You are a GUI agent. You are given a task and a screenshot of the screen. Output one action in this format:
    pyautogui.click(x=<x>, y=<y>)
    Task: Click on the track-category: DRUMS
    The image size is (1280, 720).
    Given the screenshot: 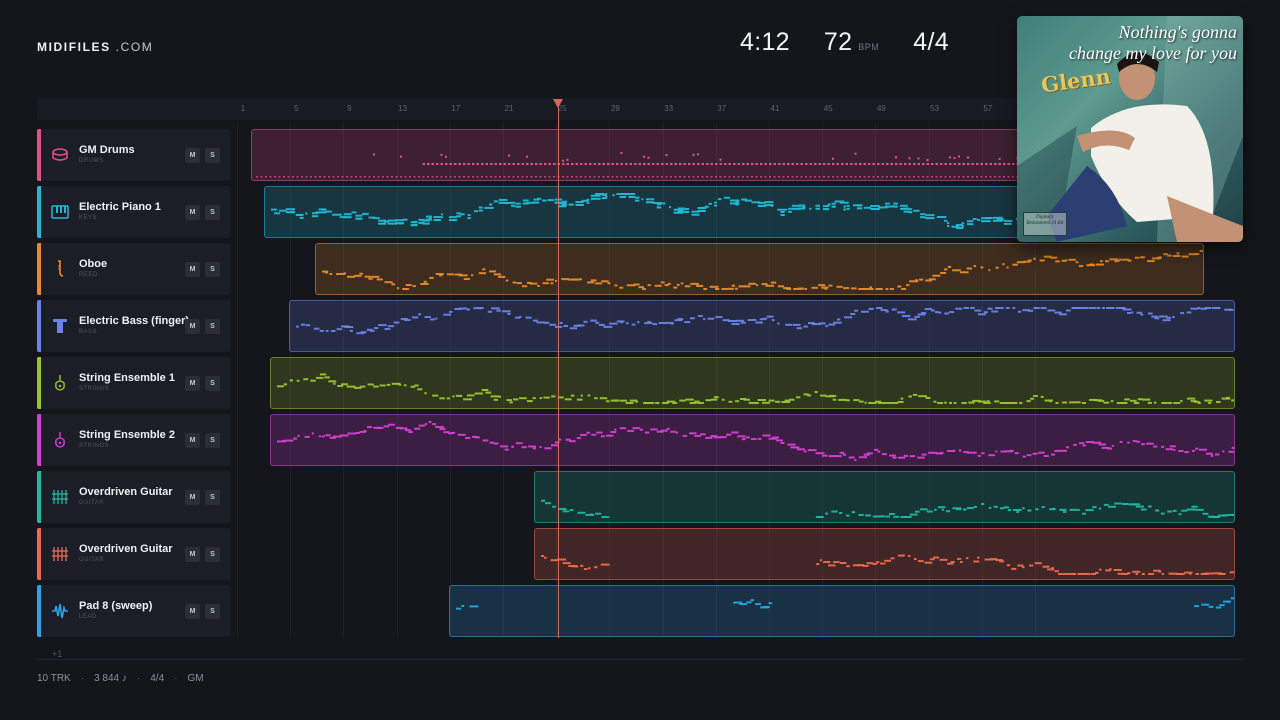 What is the action you would take?
    pyautogui.click(x=91, y=161)
    